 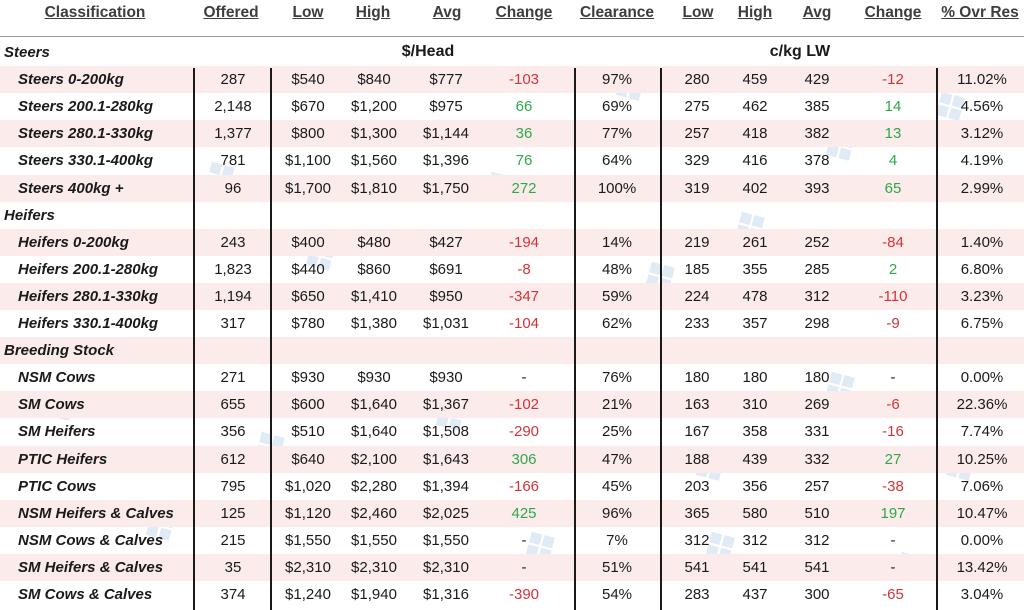 I want to click on cell-low: $1,240, so click(x=308, y=594).